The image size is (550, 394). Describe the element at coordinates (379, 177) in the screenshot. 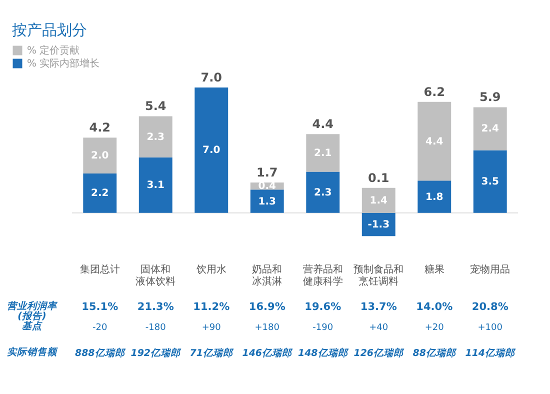

I see `total-label: 0.1` at that location.